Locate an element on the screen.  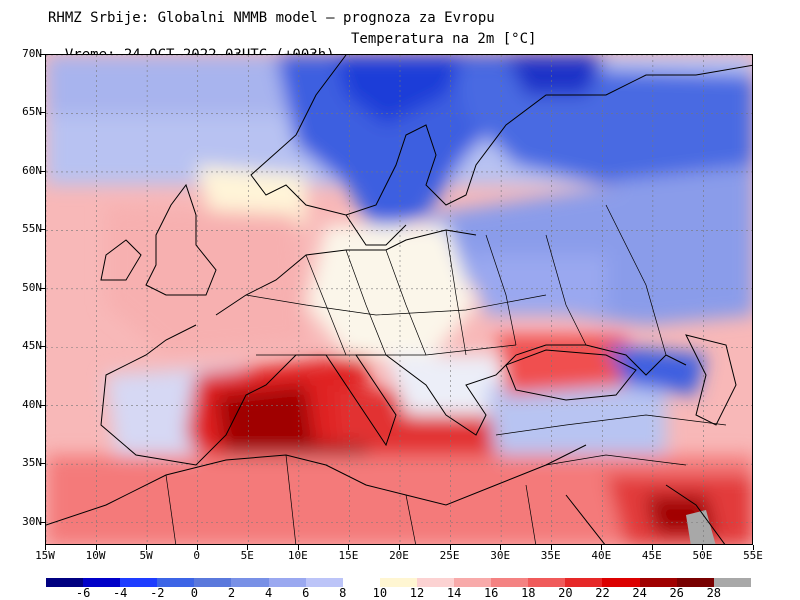
colorbar-label: 26 is located at coordinates (676, 593).